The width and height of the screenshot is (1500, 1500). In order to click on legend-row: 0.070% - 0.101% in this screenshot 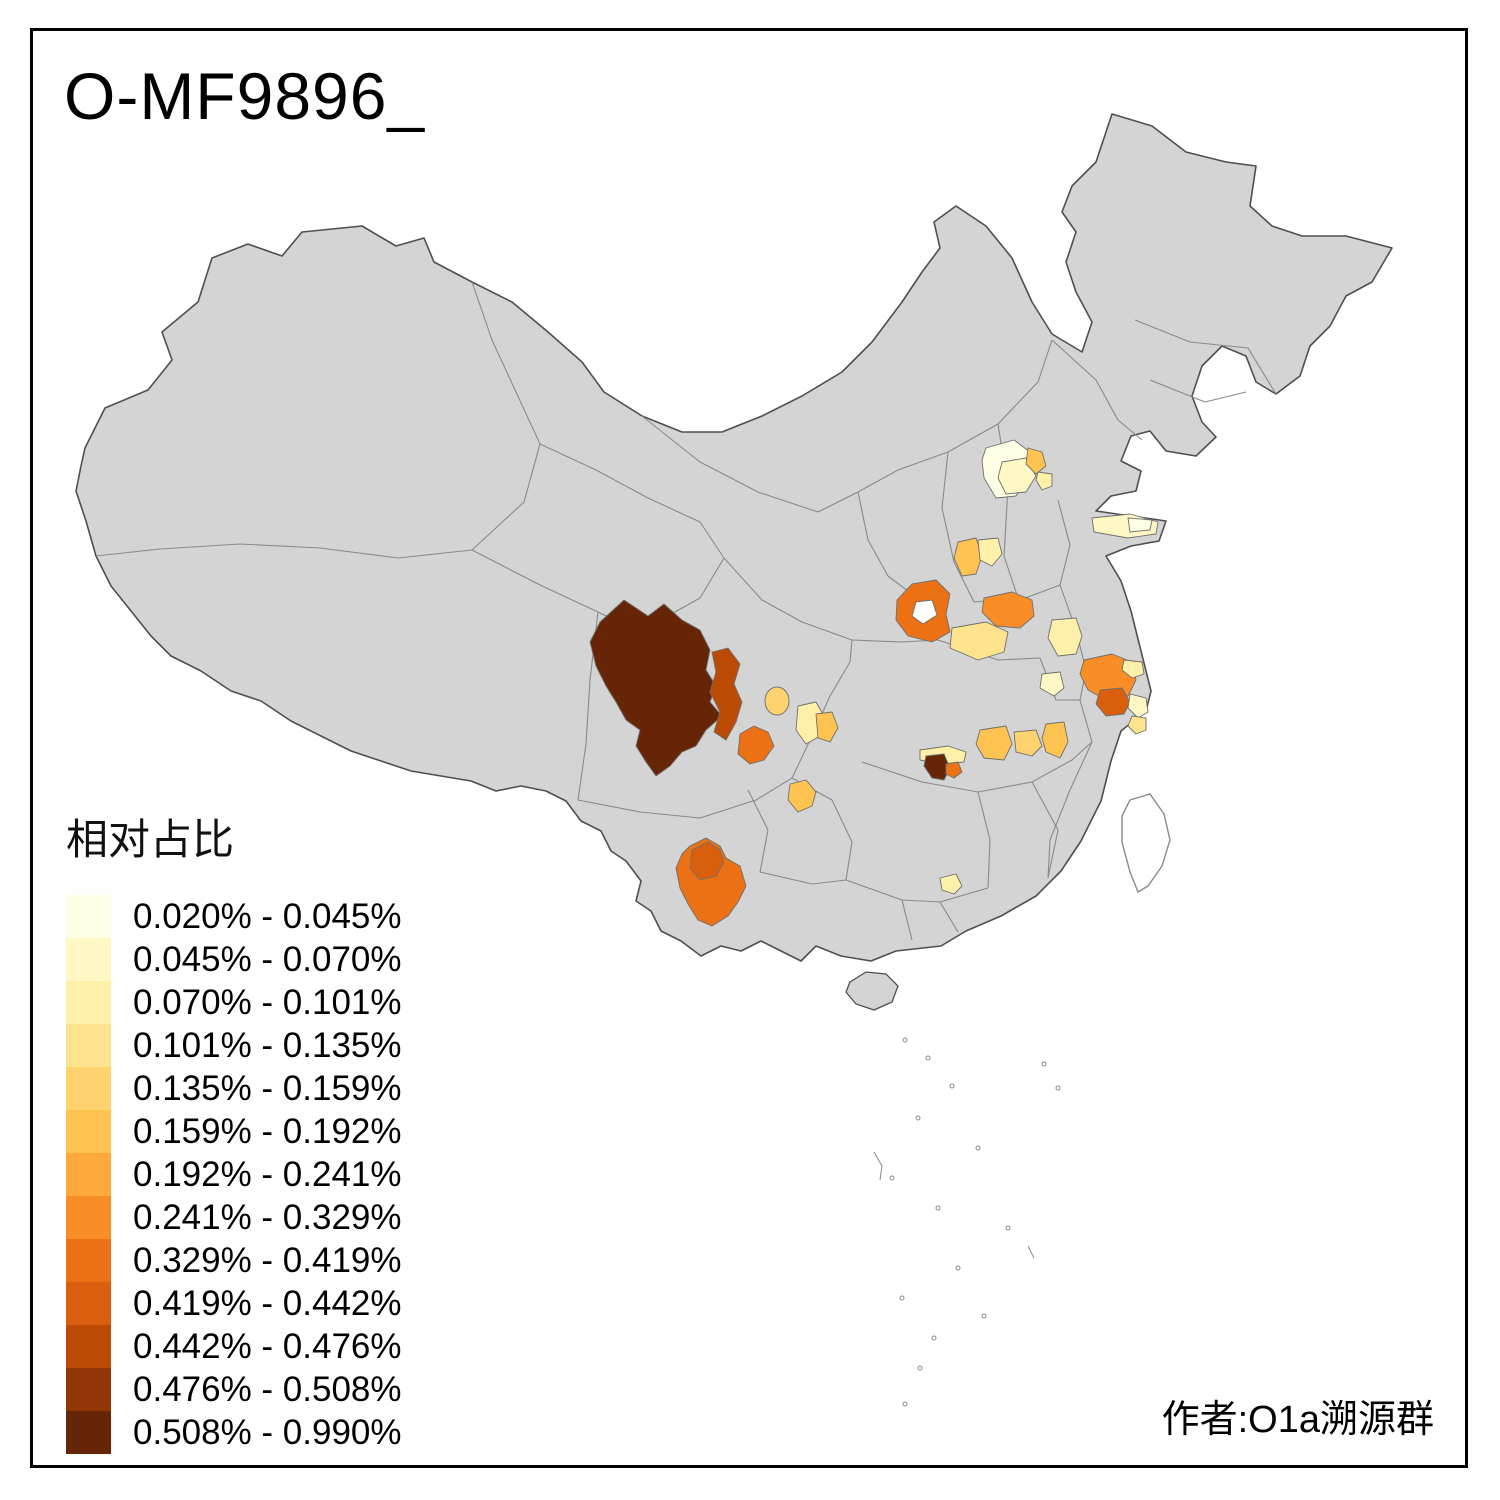, I will do `click(234, 1002)`.